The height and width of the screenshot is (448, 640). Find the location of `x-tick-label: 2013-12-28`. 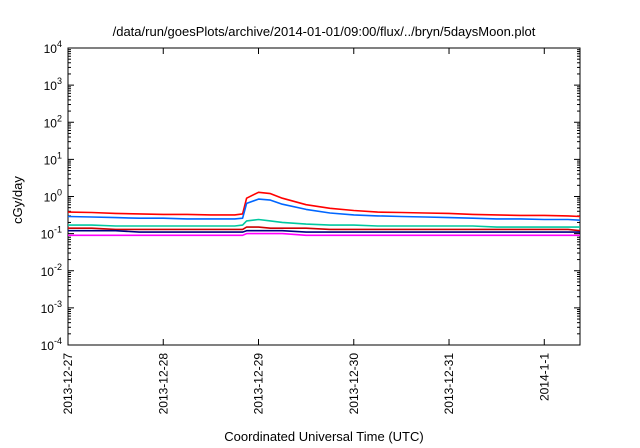

x-tick-label: 2013-12-28 is located at coordinates (163, 384).